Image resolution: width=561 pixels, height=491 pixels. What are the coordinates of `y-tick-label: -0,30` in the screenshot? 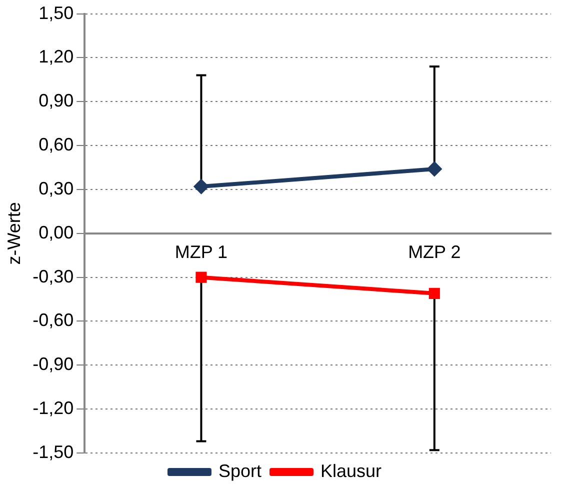 It's located at (53, 276).